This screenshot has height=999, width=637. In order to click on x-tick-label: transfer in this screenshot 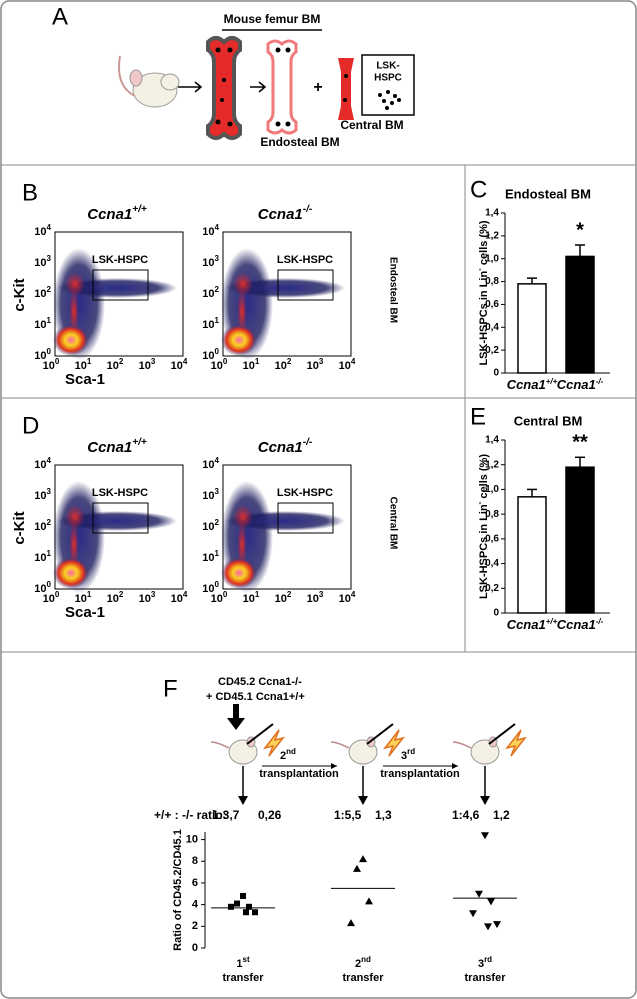, I will do `click(486, 978)`.